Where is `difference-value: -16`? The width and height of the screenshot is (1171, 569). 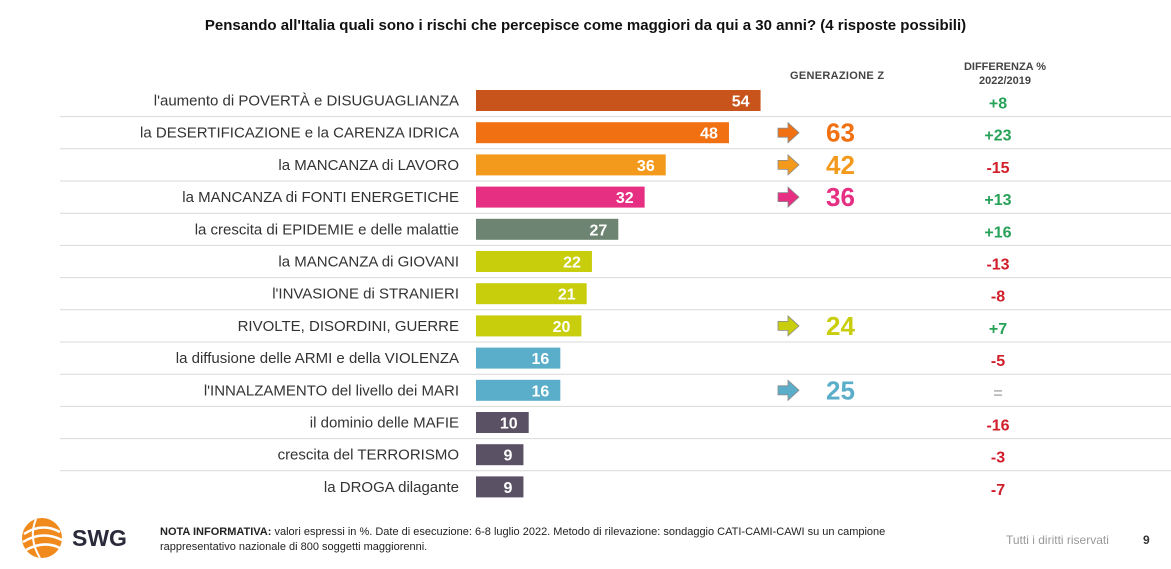 difference-value: -16 is located at coordinates (997, 426).